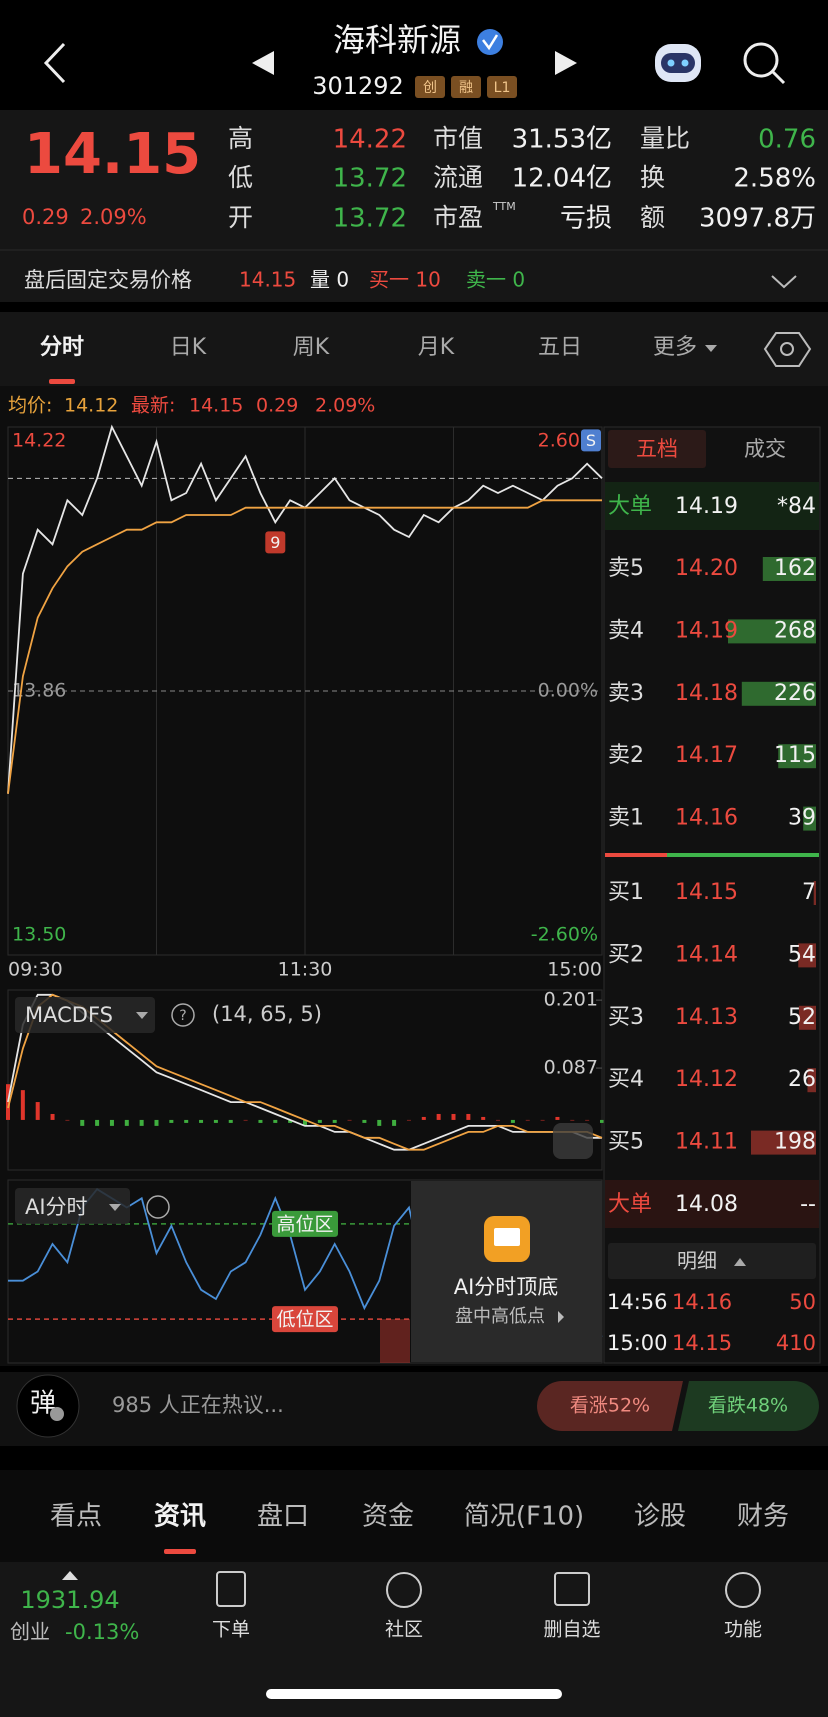 The height and width of the screenshot is (1717, 828). Describe the element at coordinates (566, 63) in the screenshot. I see `next-icon` at that location.